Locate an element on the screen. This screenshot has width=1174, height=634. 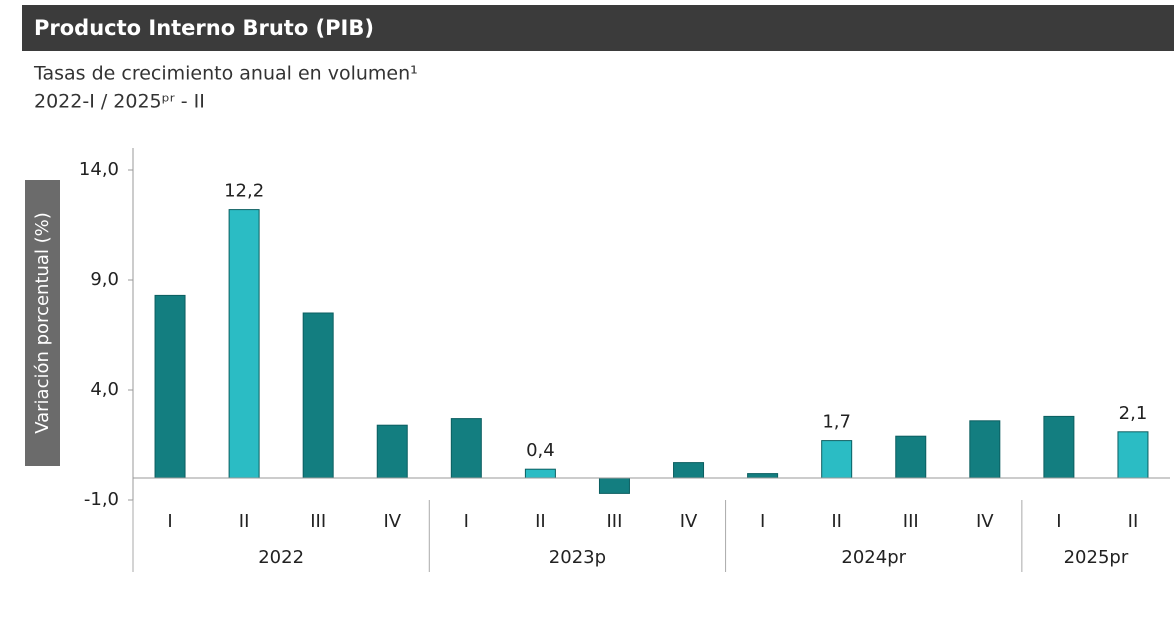
chart-title: Producto Interno Bruto (PIB) is located at coordinates (204, 28).